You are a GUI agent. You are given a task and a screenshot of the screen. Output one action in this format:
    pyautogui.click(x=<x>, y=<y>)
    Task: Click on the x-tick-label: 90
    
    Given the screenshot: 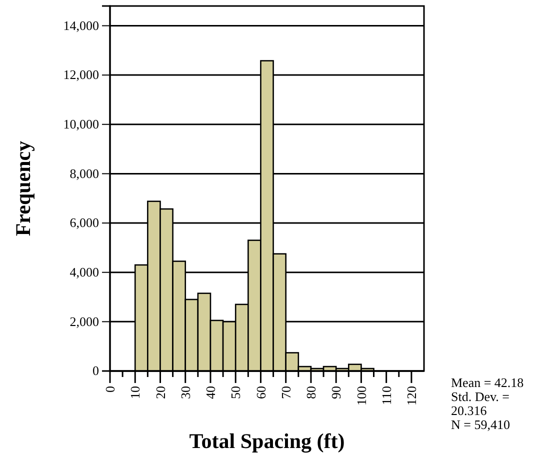 What is the action you would take?
    pyautogui.click(x=336, y=392)
    